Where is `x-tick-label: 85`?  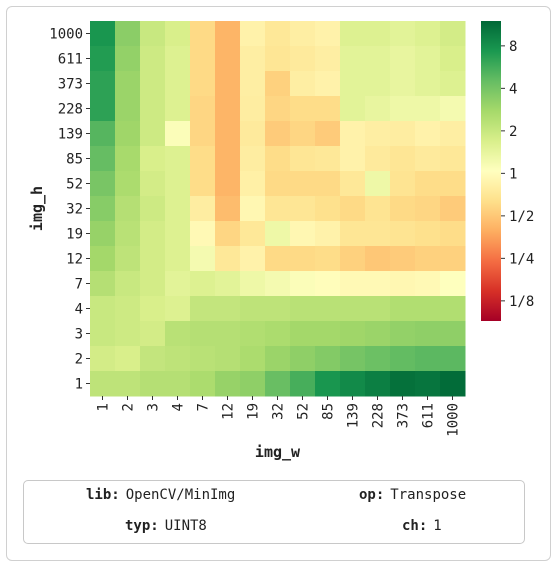
x-tick-label: 85 is located at coordinates (329, 411).